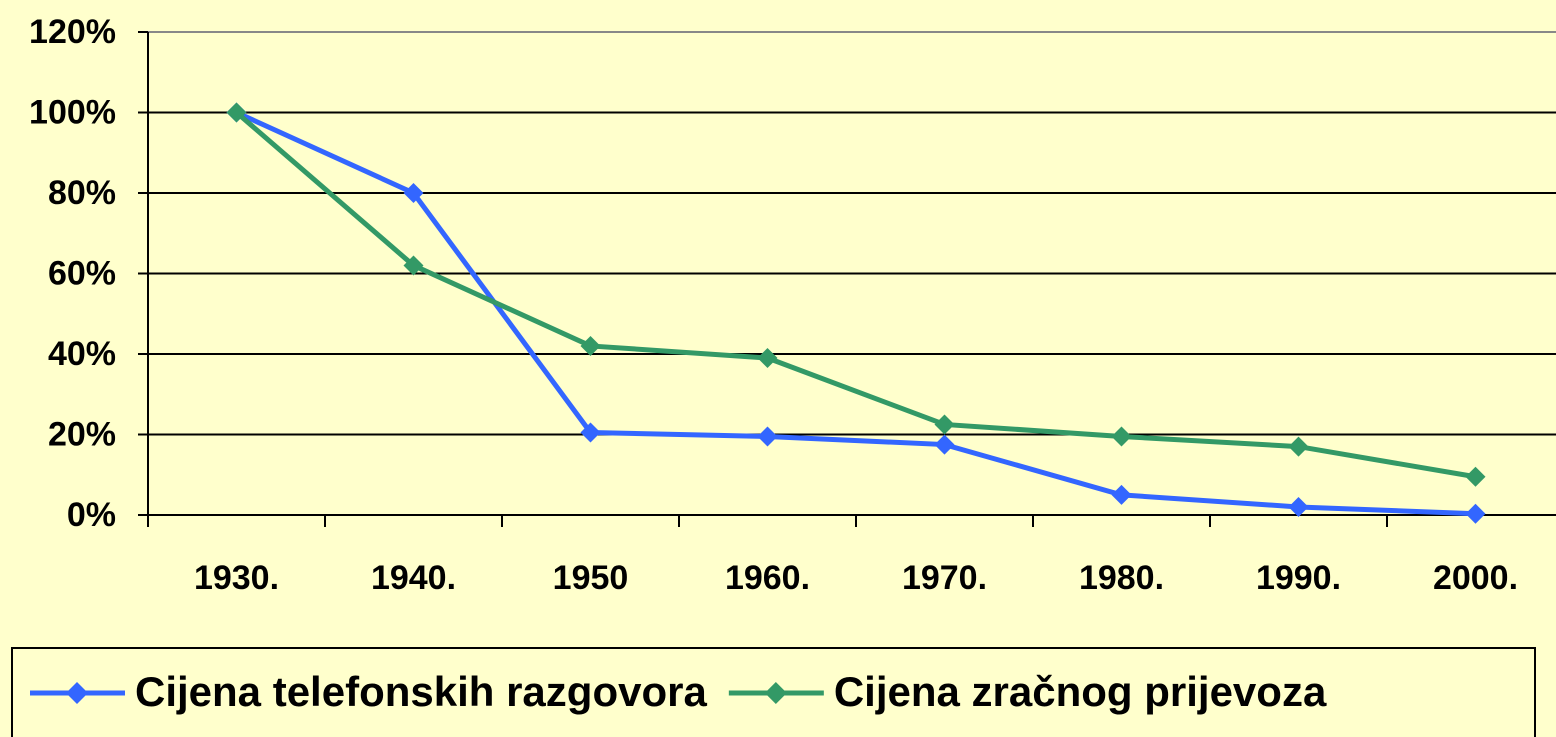 The height and width of the screenshot is (737, 1556). I want to click on legend-label: Cijena telefonskih razgovora, so click(421, 691).